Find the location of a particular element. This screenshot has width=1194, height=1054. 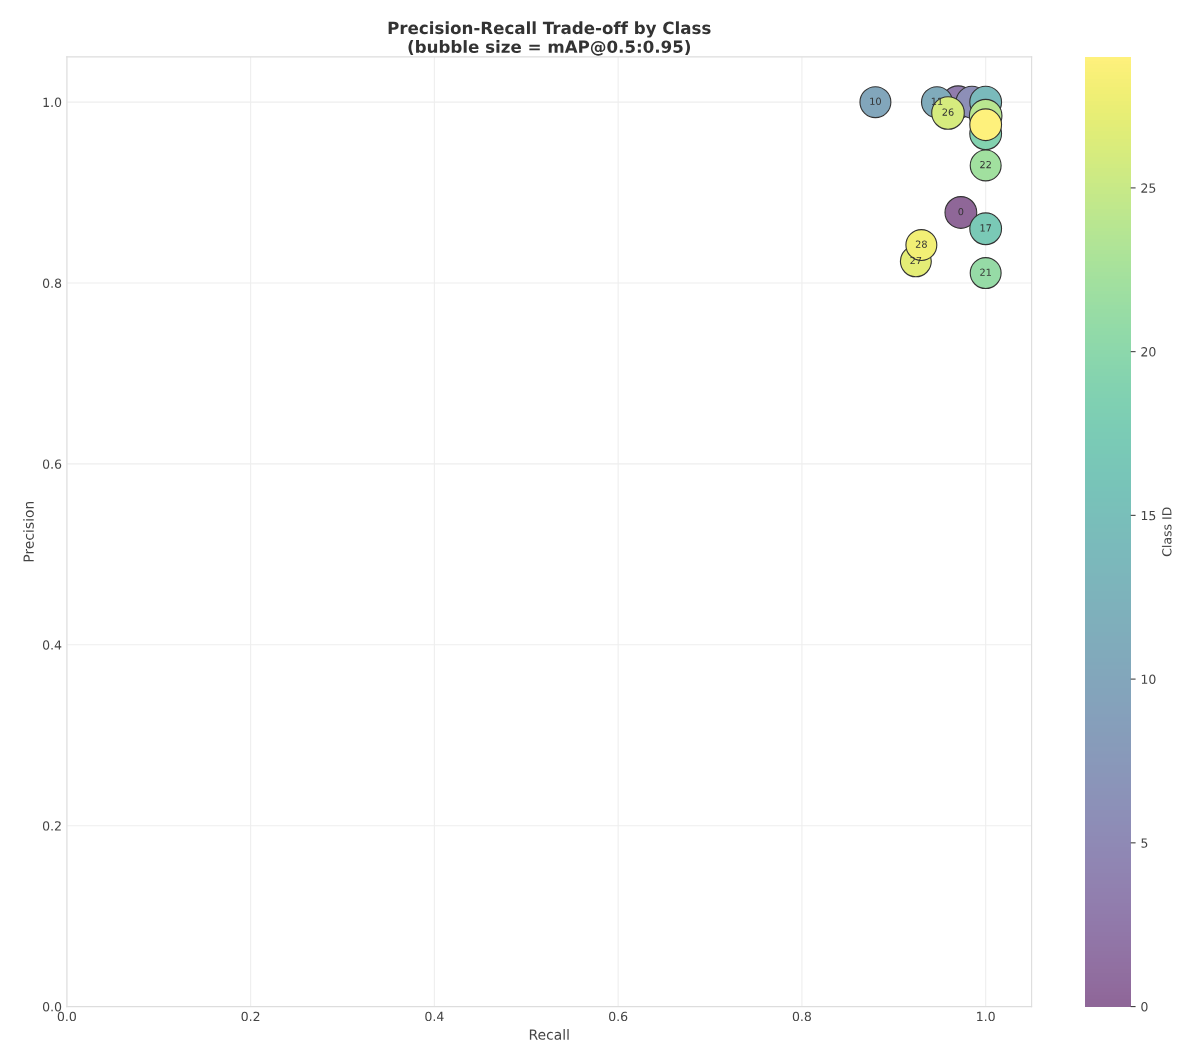

annotation: 21 is located at coordinates (985, 272).